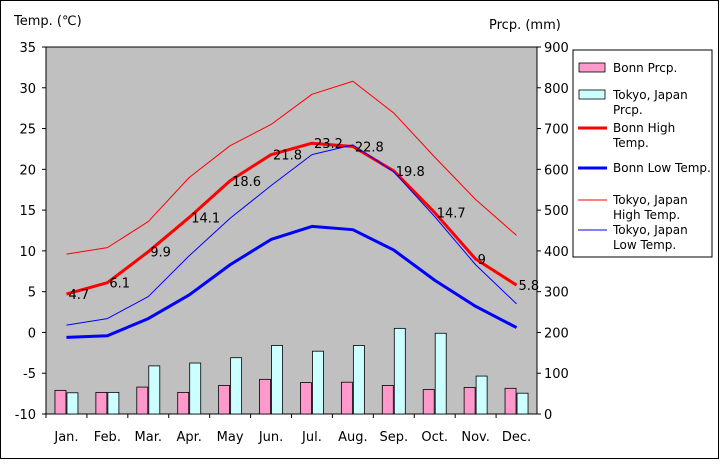 The image size is (720, 464). What do you see at coordinates (148, 437) in the screenshot?
I see `x-tick-label-2: Mar.` at bounding box center [148, 437].